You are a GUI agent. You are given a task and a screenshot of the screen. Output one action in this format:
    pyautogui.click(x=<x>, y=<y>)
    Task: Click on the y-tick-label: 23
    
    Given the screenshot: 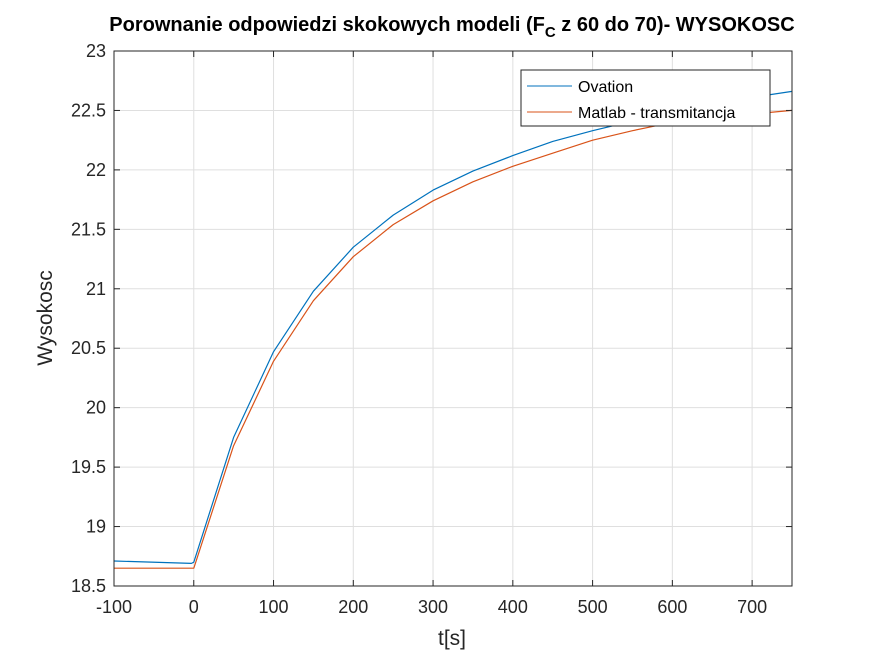 What is the action you would take?
    pyautogui.click(x=96, y=51)
    